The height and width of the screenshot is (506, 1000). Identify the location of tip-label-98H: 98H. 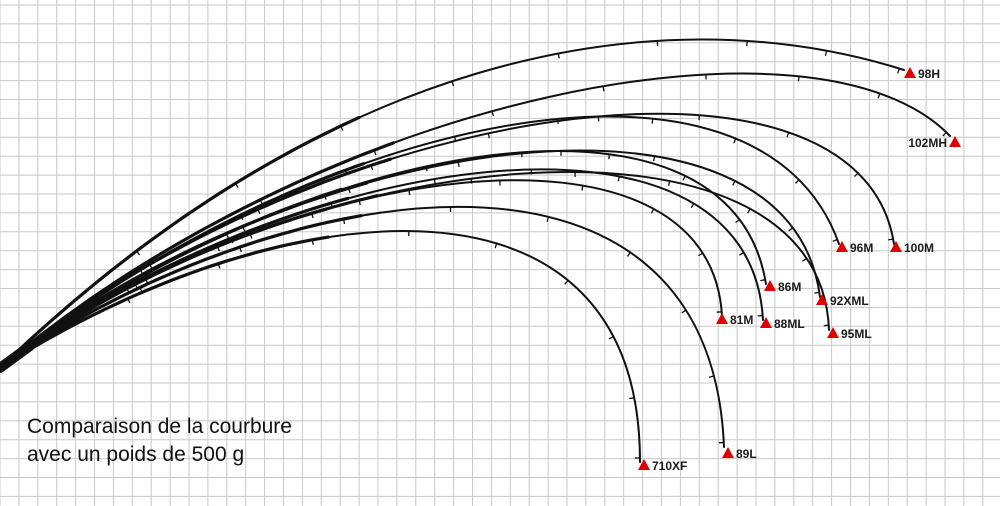
(929, 74).